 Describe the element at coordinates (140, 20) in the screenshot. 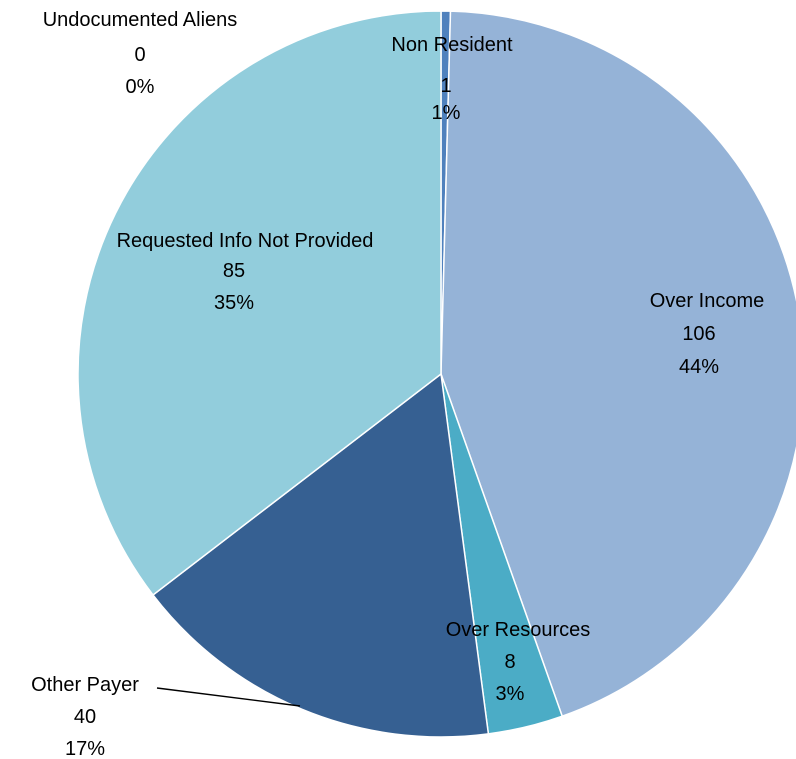

I see `slice-label-name: Undocumented Aliens` at that location.